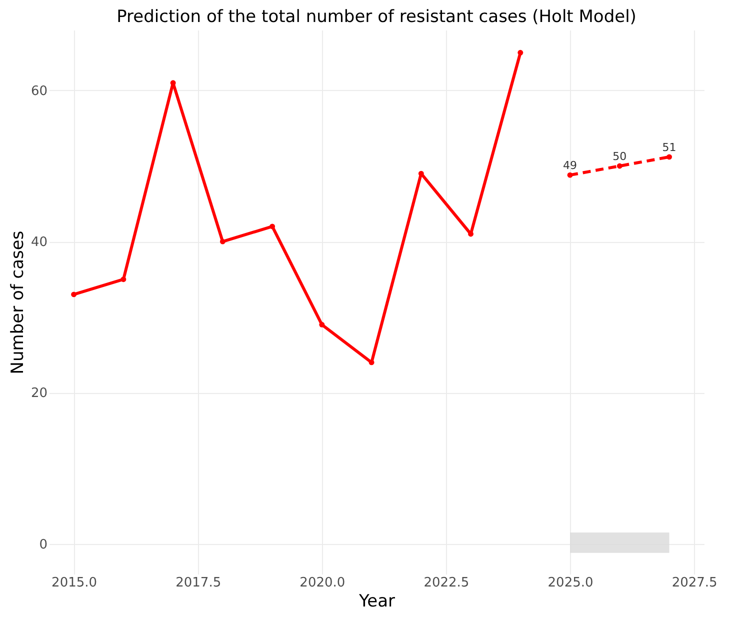 Image resolution: width=738 pixels, height=617 pixels. I want to click on data-label: 50, so click(619, 156).